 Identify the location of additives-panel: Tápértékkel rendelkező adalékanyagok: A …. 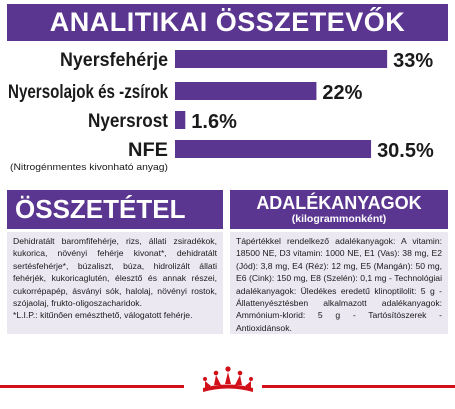
(339, 283).